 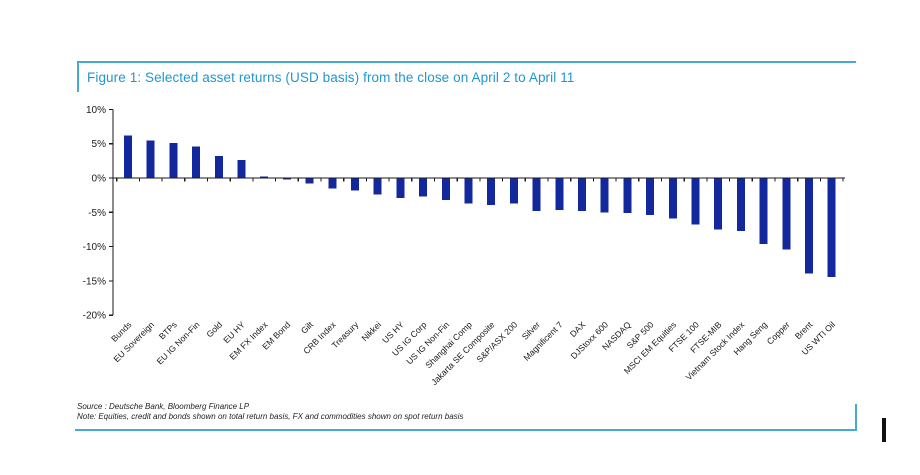 What do you see at coordinates (196, 162) in the screenshot?
I see `bar-eu-ig-non-fin` at bounding box center [196, 162].